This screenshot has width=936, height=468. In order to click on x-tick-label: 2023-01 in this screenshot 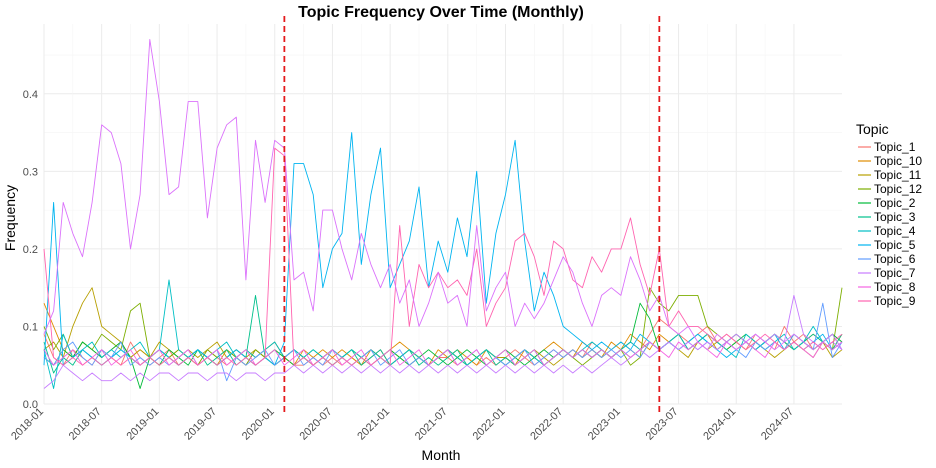, I will do `click(604, 424)`.